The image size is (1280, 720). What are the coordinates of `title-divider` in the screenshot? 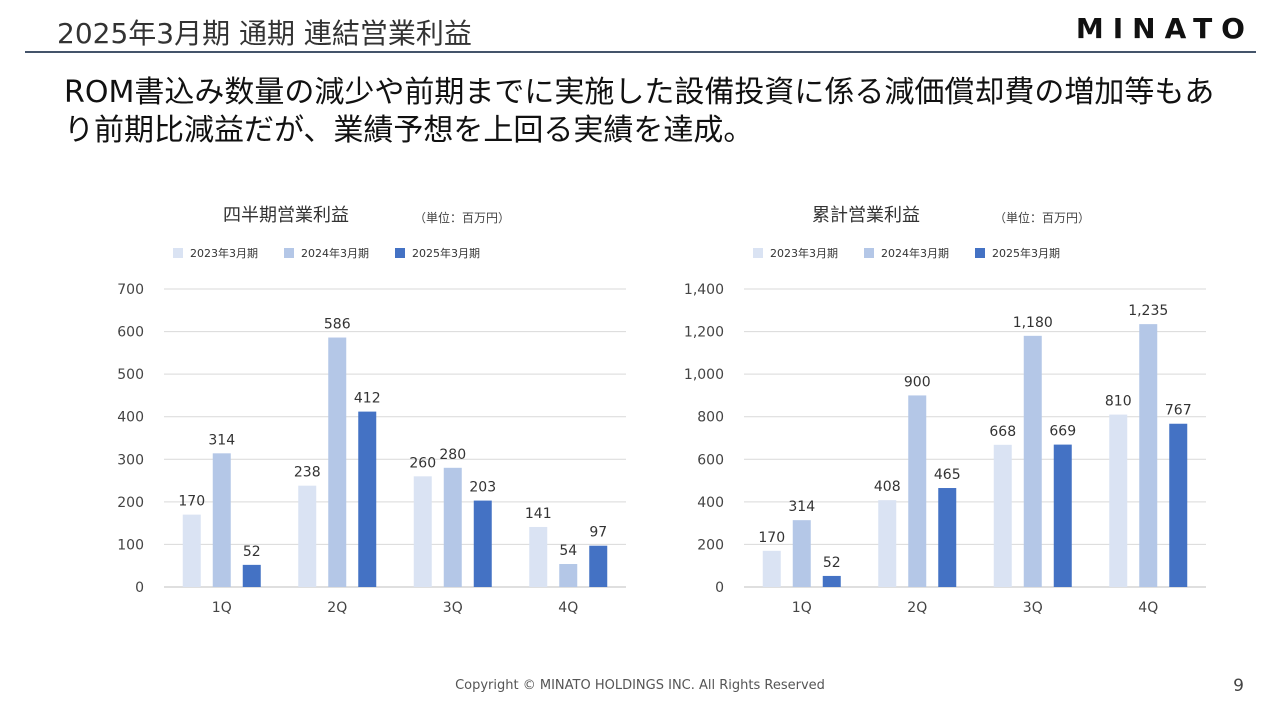 It's located at (640, 52).